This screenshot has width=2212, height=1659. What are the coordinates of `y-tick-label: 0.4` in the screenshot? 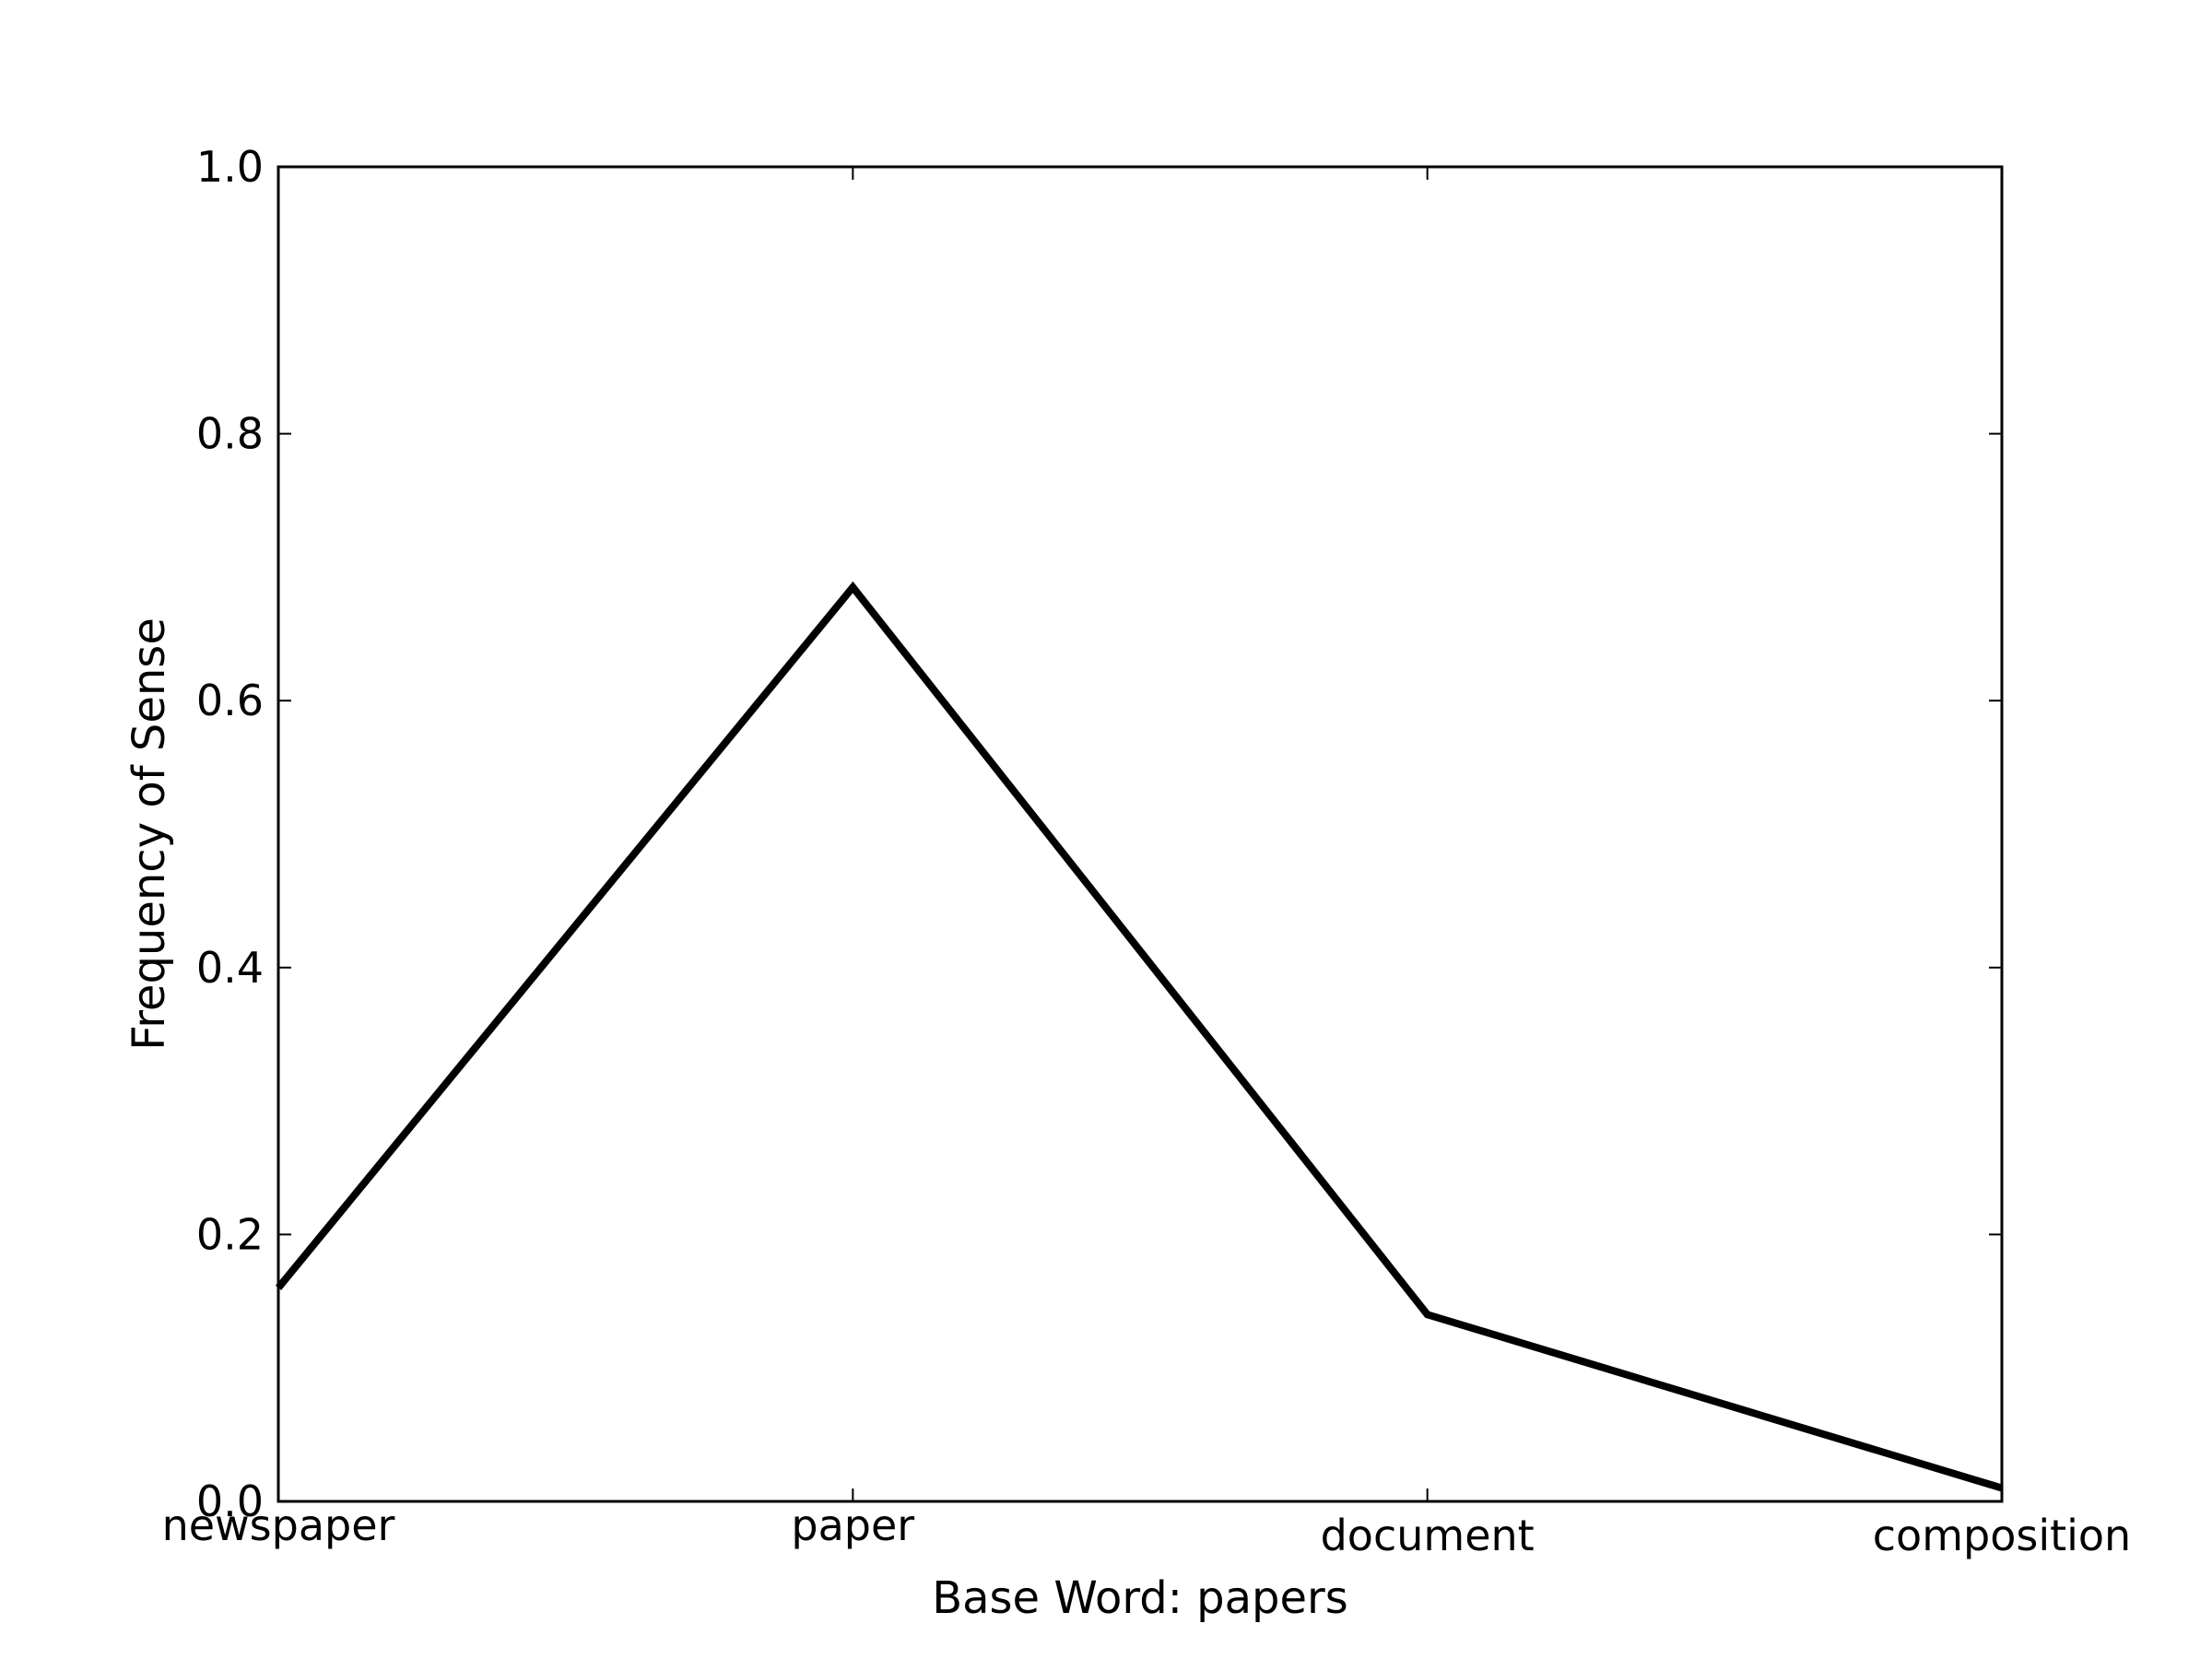 It's located at (230, 968).